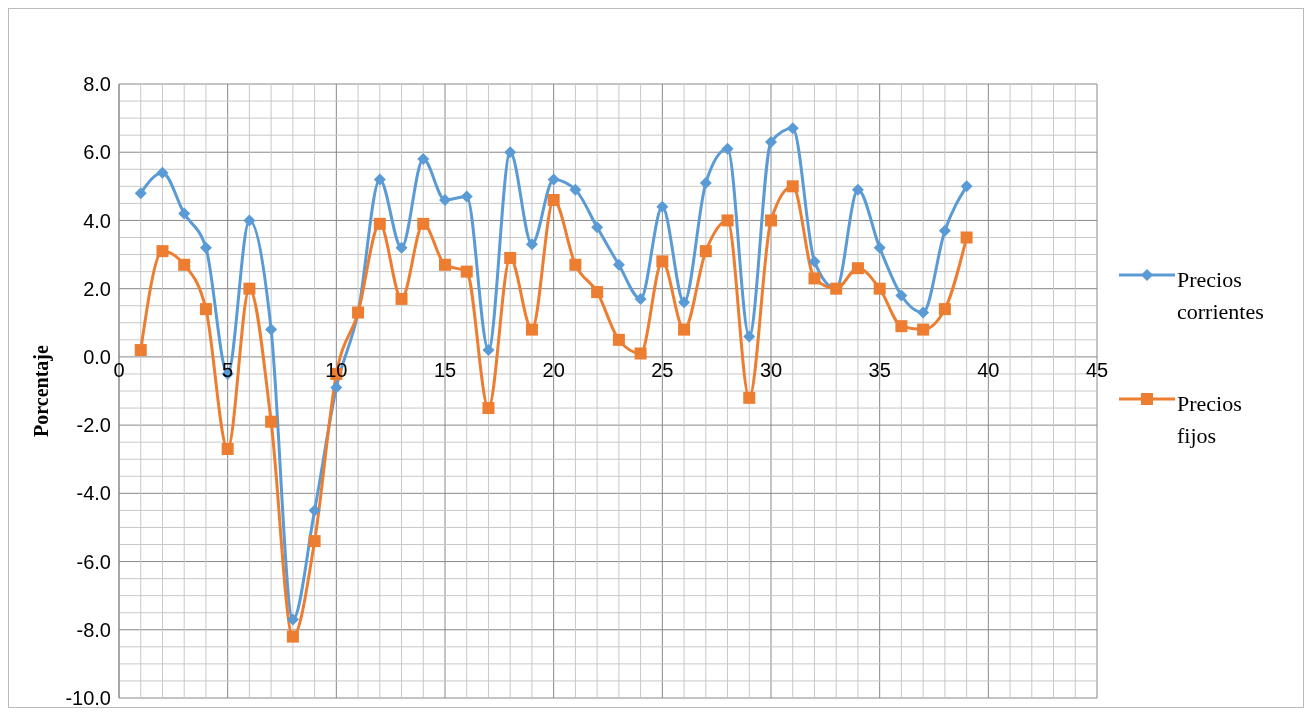  Describe the element at coordinates (93, 561) in the screenshot. I see `y-tick-label: -6.0` at that location.